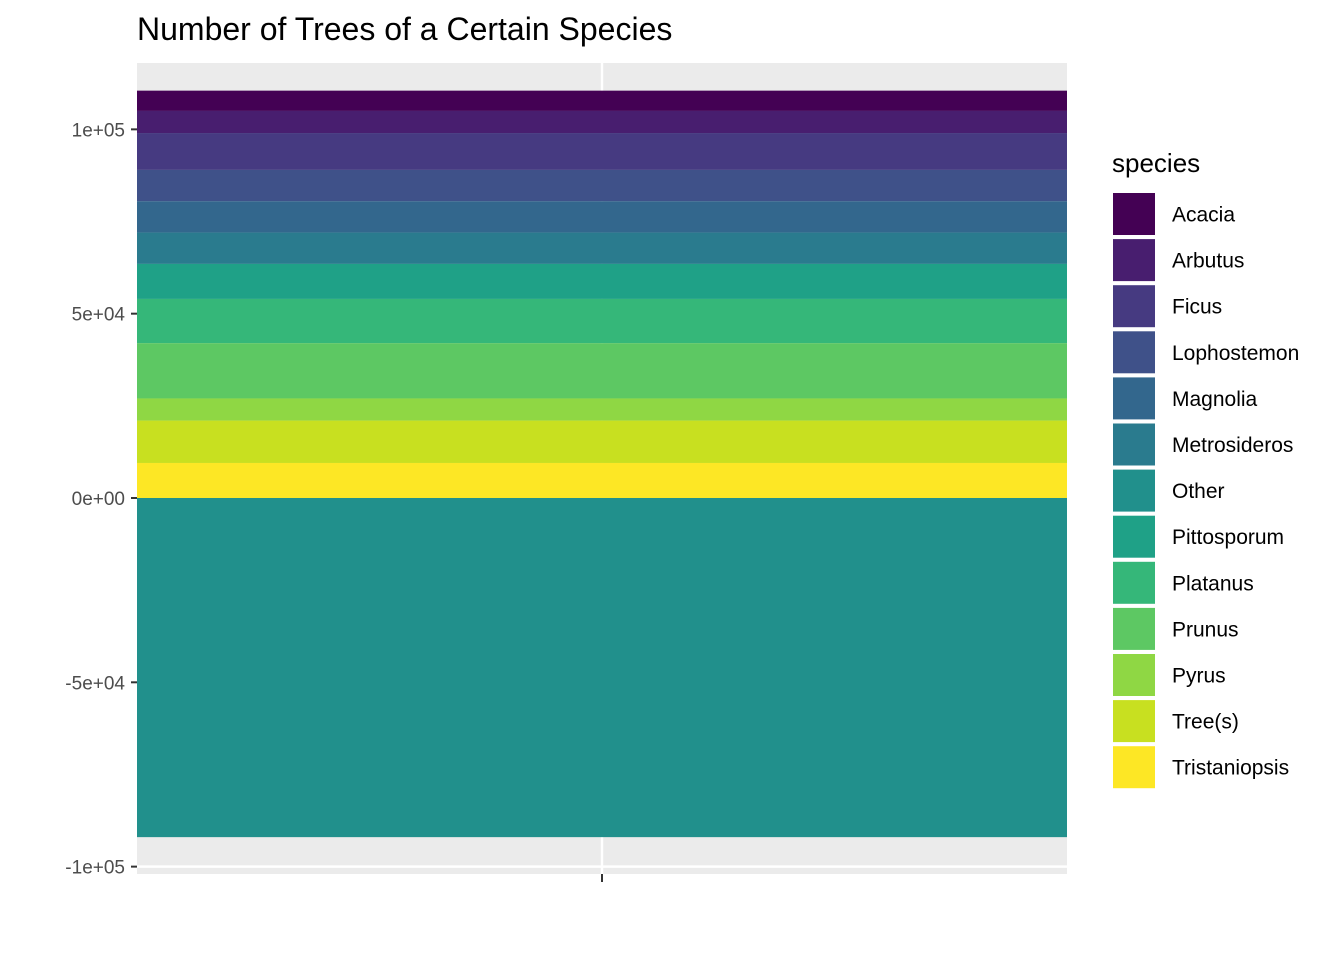 Image resolution: width=1344 pixels, height=960 pixels. What do you see at coordinates (1156, 163) in the screenshot?
I see `legend-title: species` at bounding box center [1156, 163].